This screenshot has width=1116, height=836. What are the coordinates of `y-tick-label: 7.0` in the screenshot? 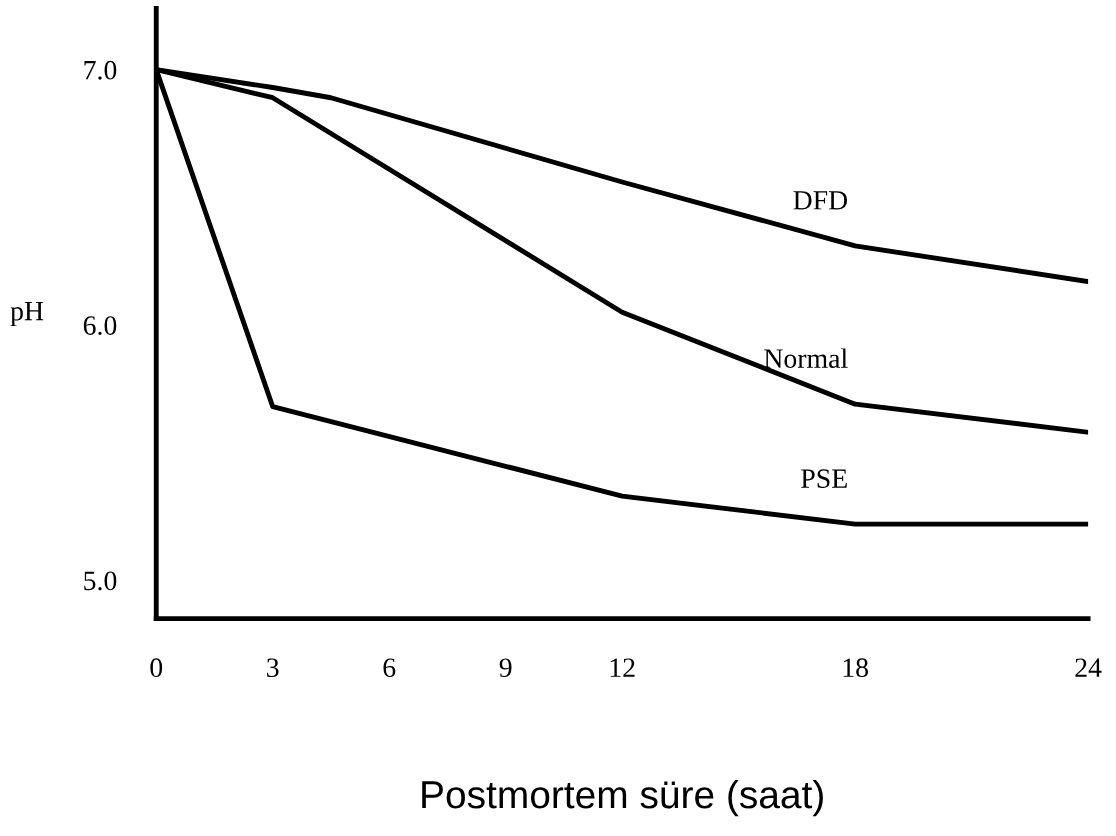 It's located at (100, 70).